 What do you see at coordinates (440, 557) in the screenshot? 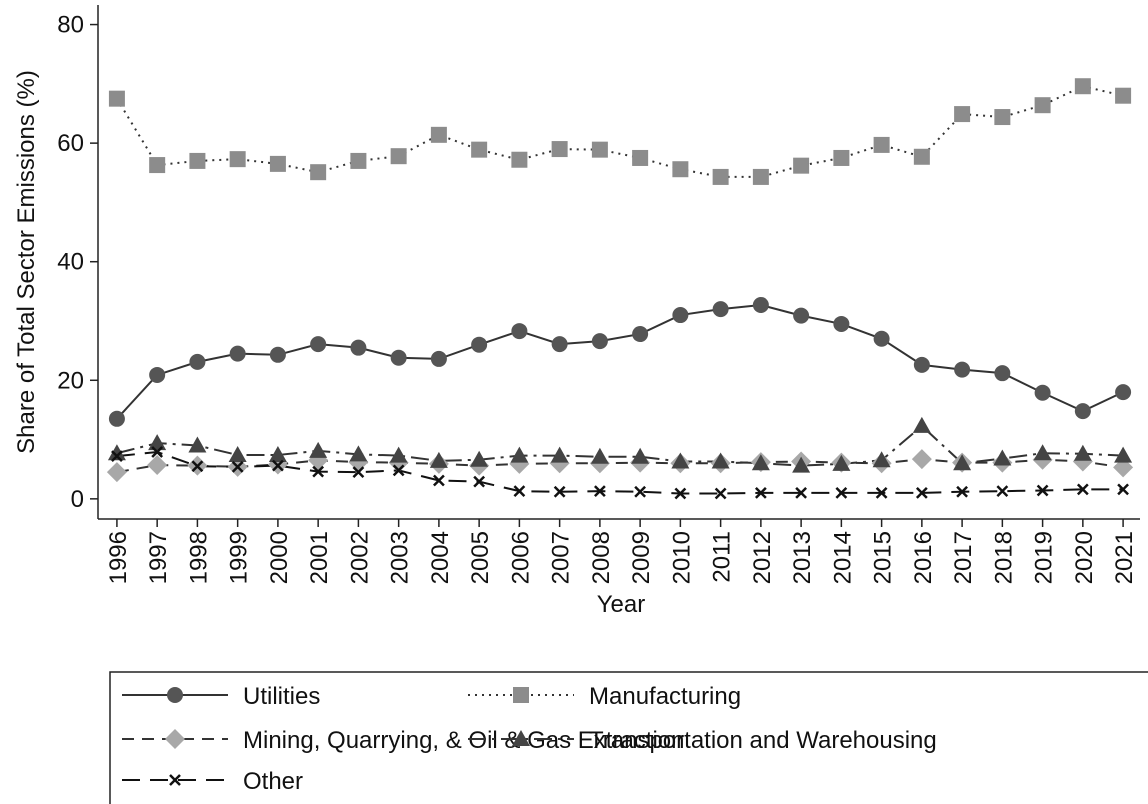
I see `x-tick-label: 2004` at bounding box center [440, 557].